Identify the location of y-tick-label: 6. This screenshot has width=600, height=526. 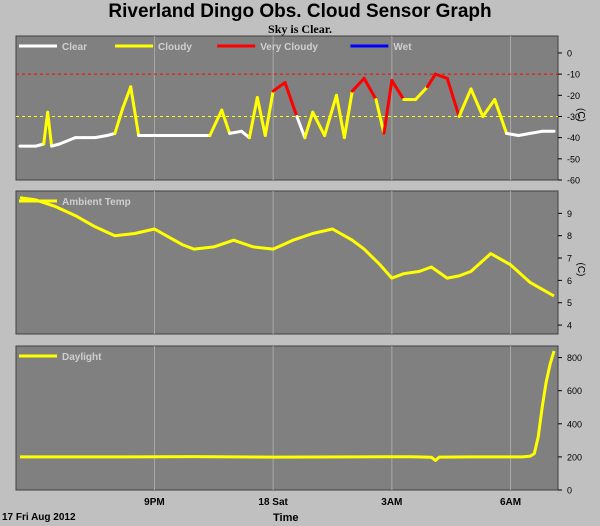
(569, 281).